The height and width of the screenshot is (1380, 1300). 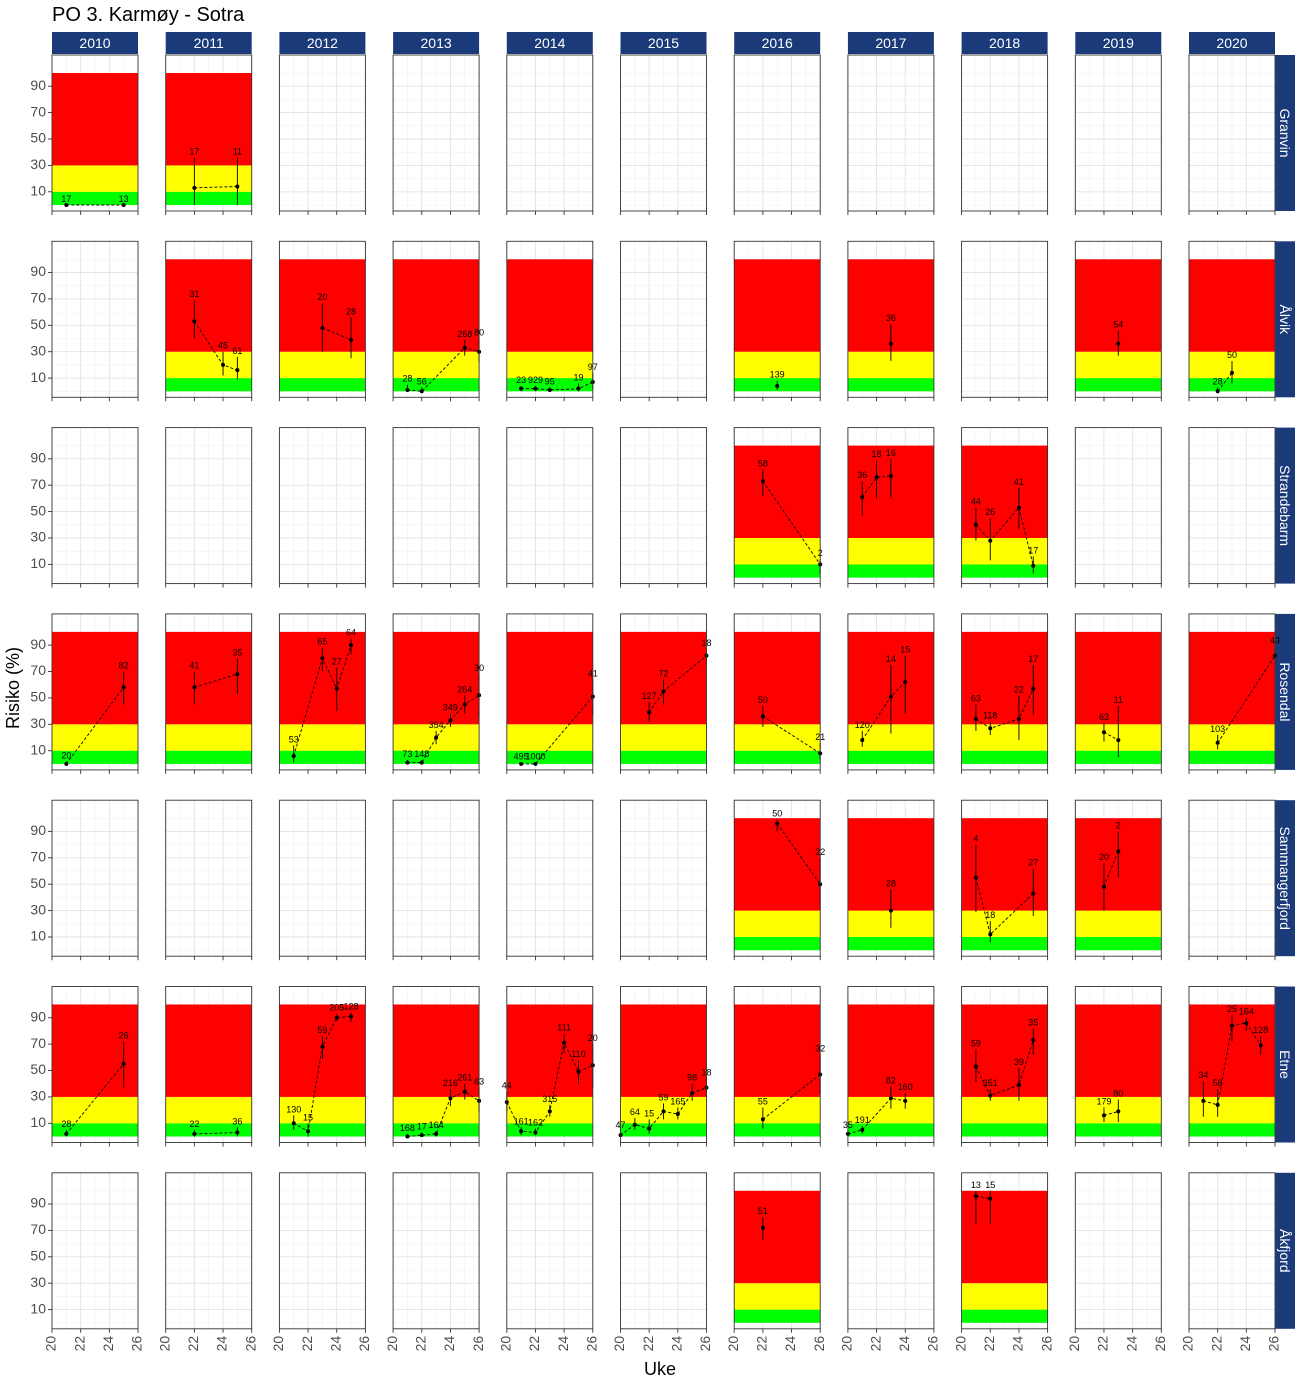 I want to click on data-label: 351, so click(x=990, y=1083).